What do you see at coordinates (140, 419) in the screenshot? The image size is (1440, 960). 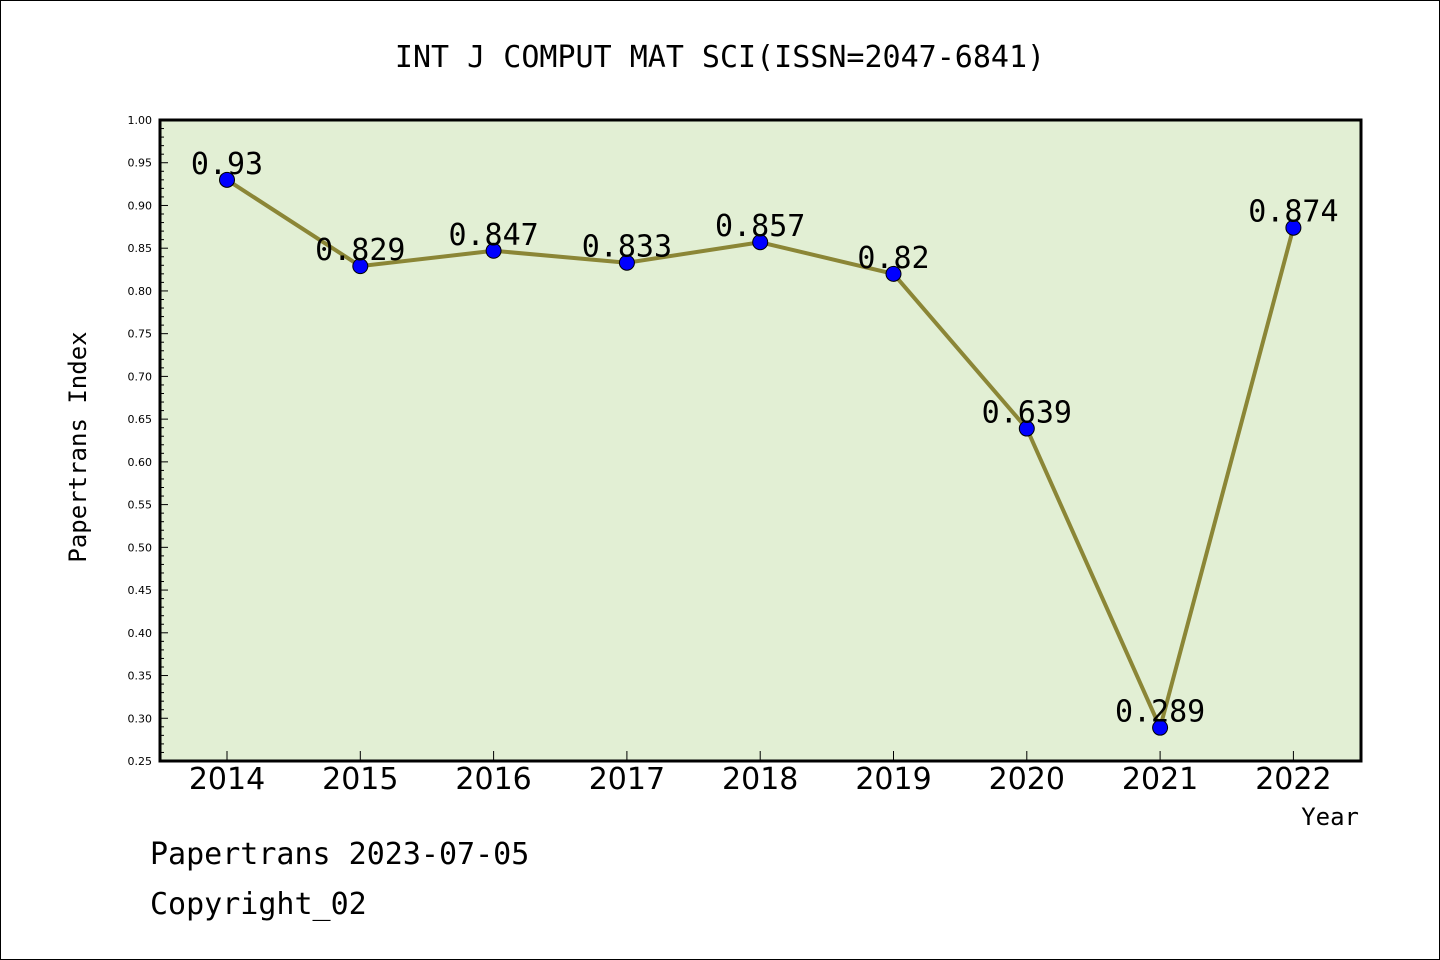 I see `y-tick-label: 0.65` at bounding box center [140, 419].